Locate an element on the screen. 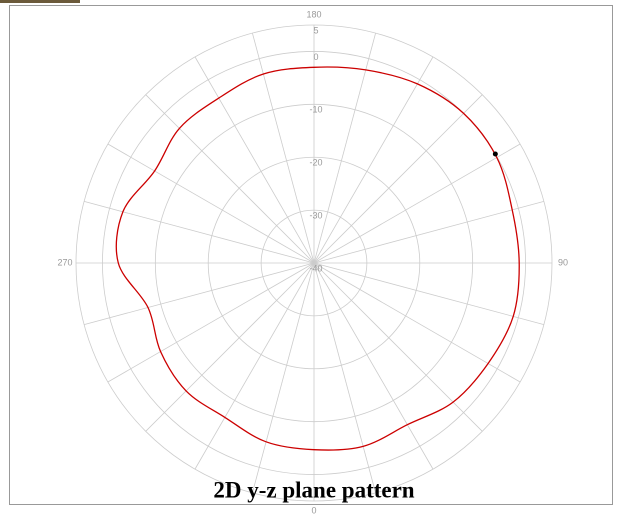 Image resolution: width=617 pixels, height=517 pixels. grid-circle is located at coordinates (314, 263).